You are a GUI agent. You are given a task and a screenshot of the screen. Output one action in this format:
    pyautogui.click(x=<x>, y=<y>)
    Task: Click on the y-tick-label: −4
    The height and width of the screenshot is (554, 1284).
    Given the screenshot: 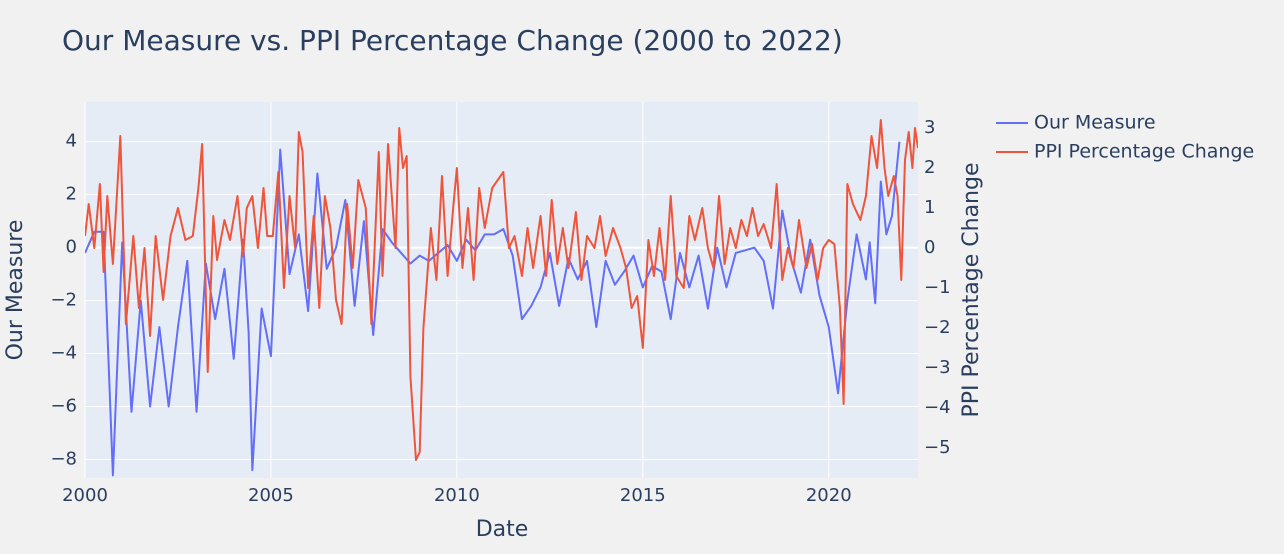 What is the action you would take?
    pyautogui.click(x=63, y=353)
    